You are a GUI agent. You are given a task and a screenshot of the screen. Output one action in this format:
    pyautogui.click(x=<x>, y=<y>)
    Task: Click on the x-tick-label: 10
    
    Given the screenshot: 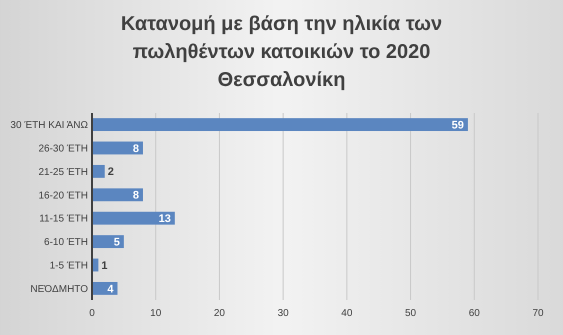 What is the action you would take?
    pyautogui.click(x=156, y=313)
    